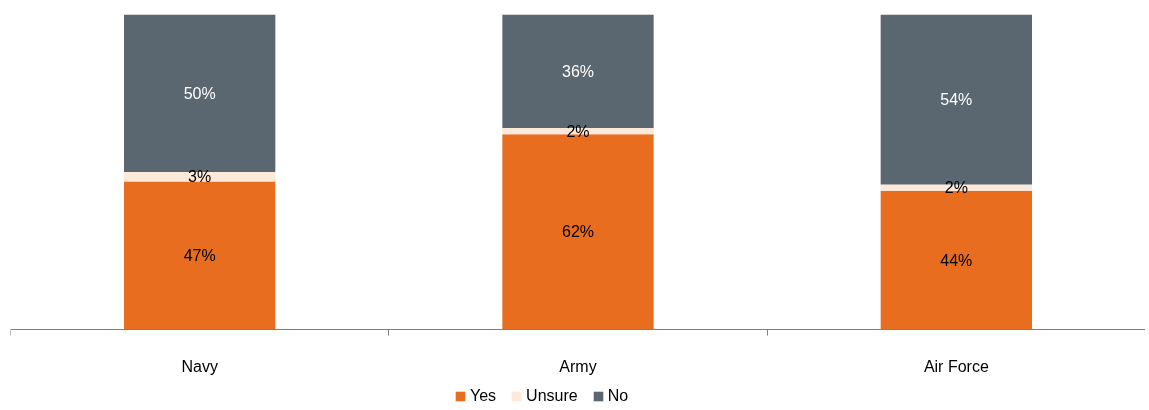 This screenshot has width=1149, height=410. I want to click on data-label: 3%, so click(200, 177).